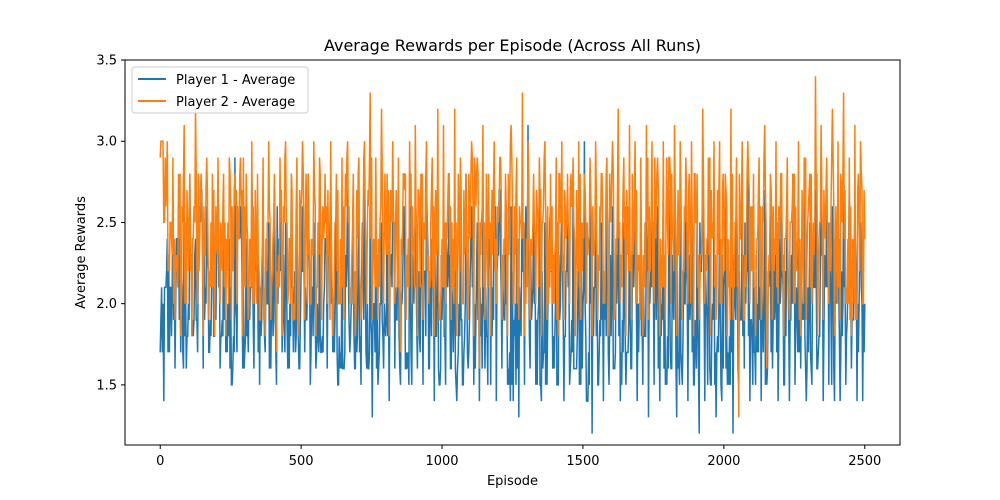 The image size is (1000, 500). Describe the element at coordinates (235, 80) in the screenshot. I see `legend-label-player-1: Player 1 - Average` at that location.